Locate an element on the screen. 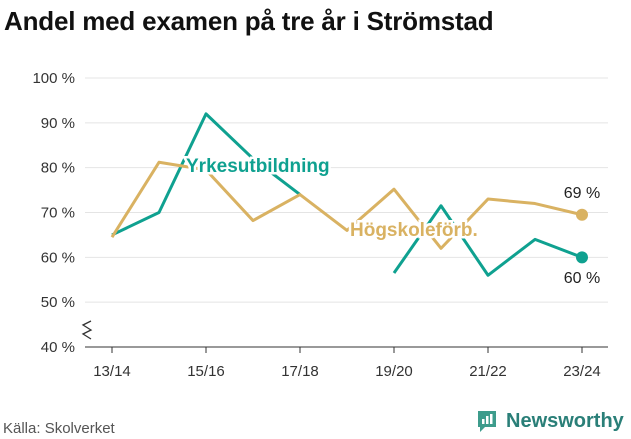 Image resolution: width=631 pixels, height=439 pixels. y-tick-label: 100 % is located at coordinates (53, 78).